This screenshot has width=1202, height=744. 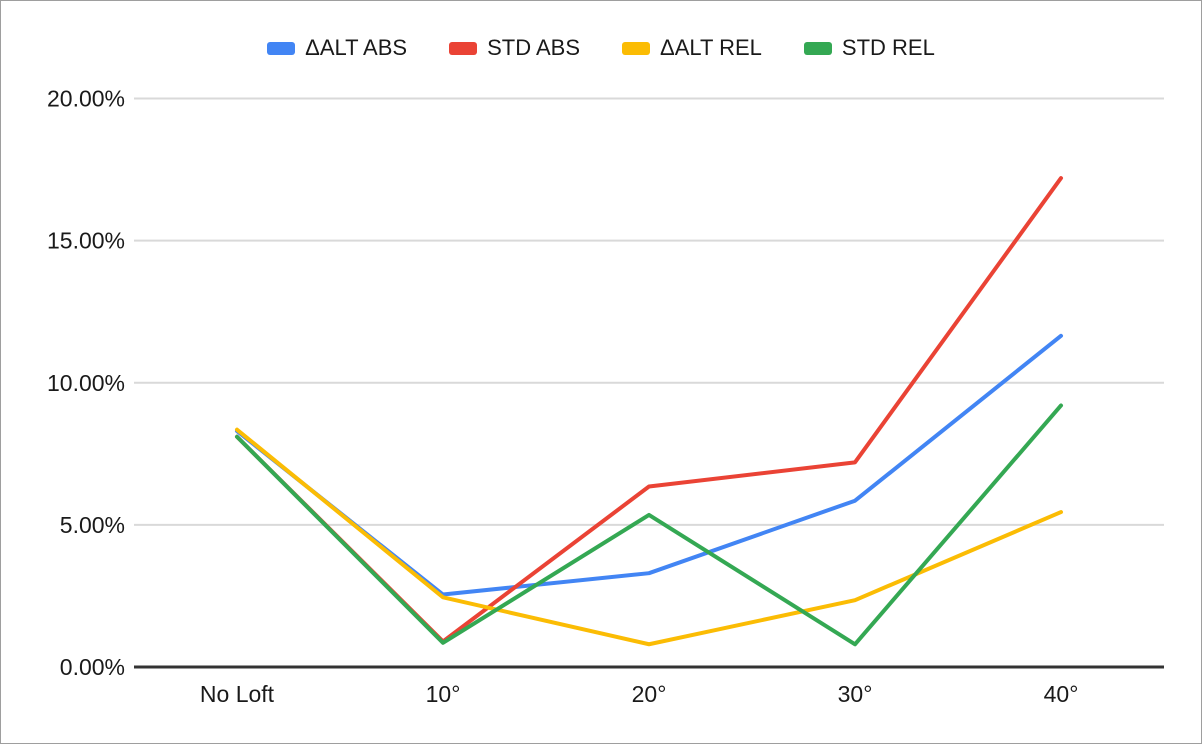 I want to click on x-axis-category-label: 20°, so click(x=649, y=694).